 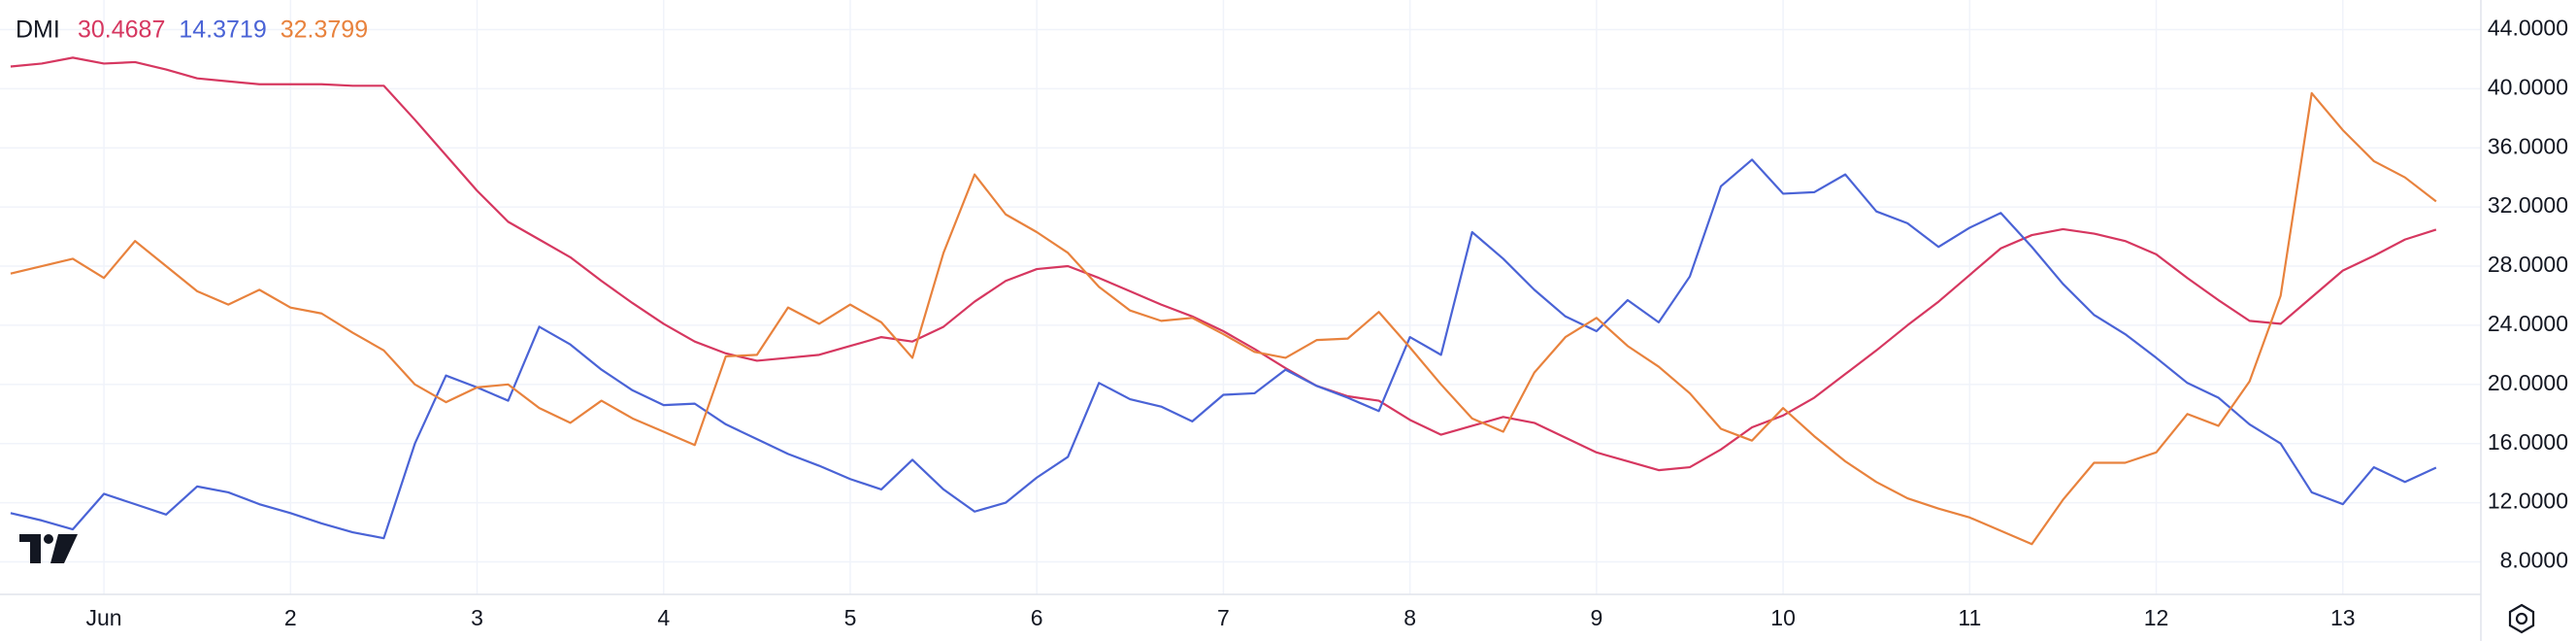 I want to click on x-tick-label: 11, so click(x=1969, y=617).